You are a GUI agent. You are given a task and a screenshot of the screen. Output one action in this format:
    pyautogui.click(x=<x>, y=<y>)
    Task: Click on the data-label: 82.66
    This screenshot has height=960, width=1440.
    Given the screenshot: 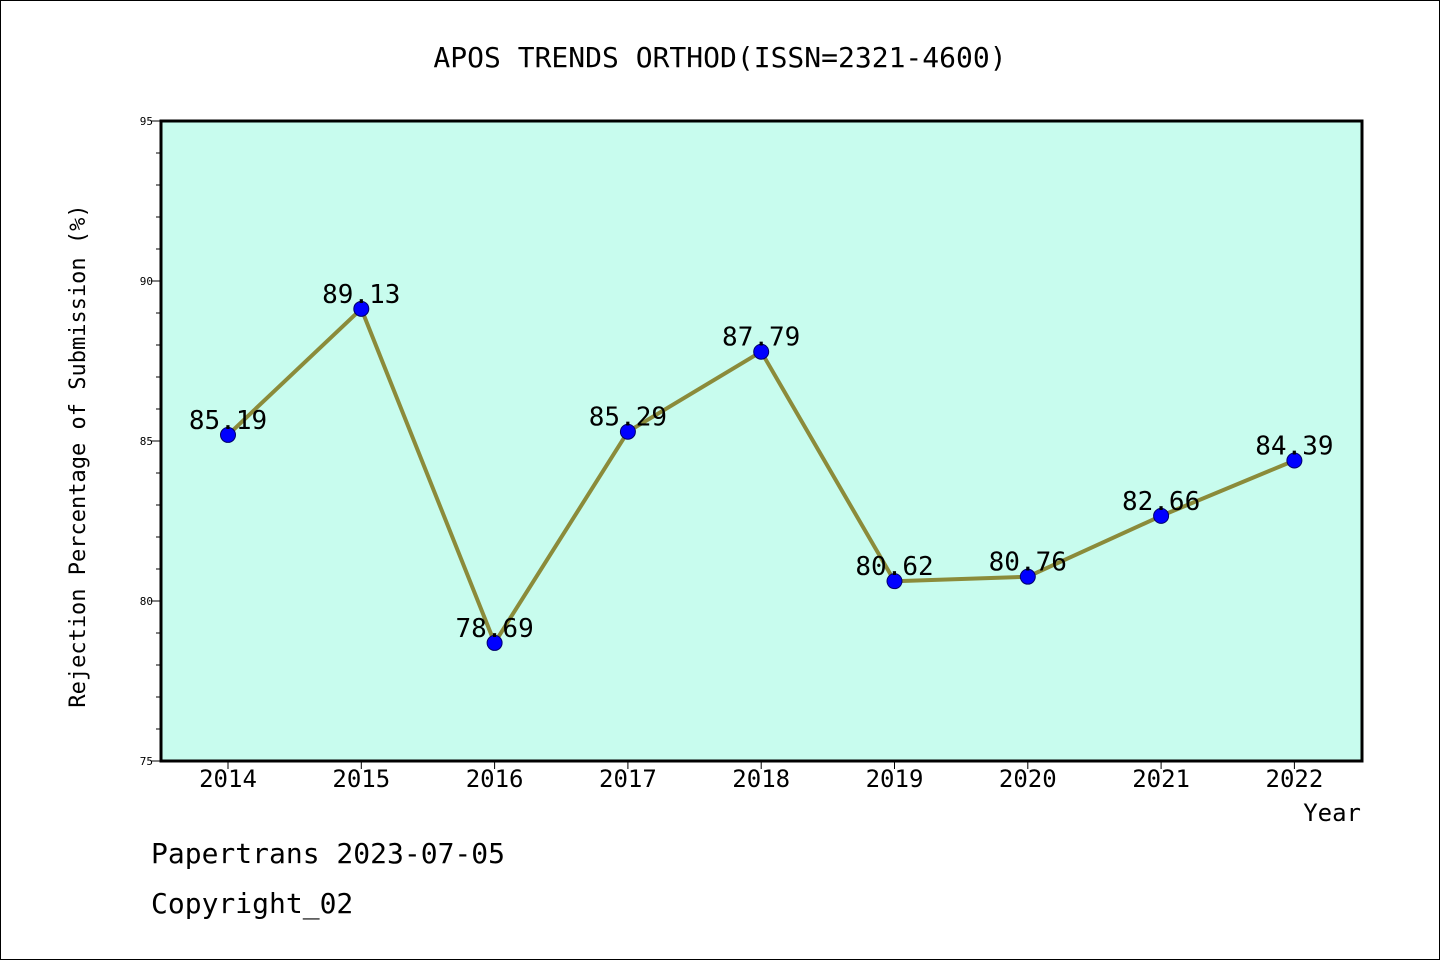 What is the action you would take?
    pyautogui.click(x=1161, y=502)
    